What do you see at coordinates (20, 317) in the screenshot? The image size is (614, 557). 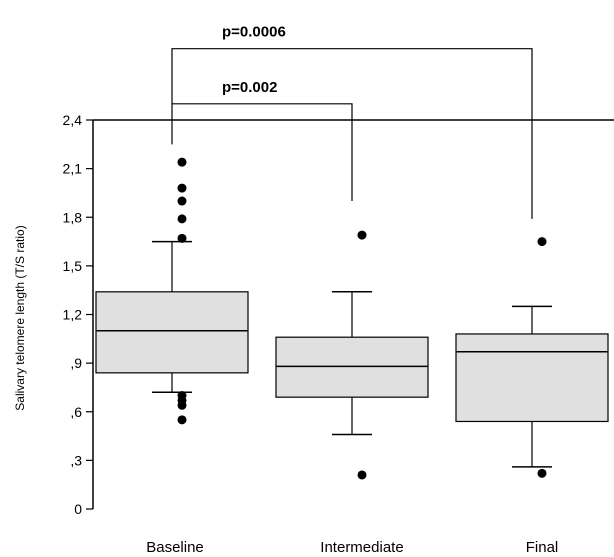 I see `y-axis-label: Salivary telomere length (T/S ratio)` at bounding box center [20, 317].